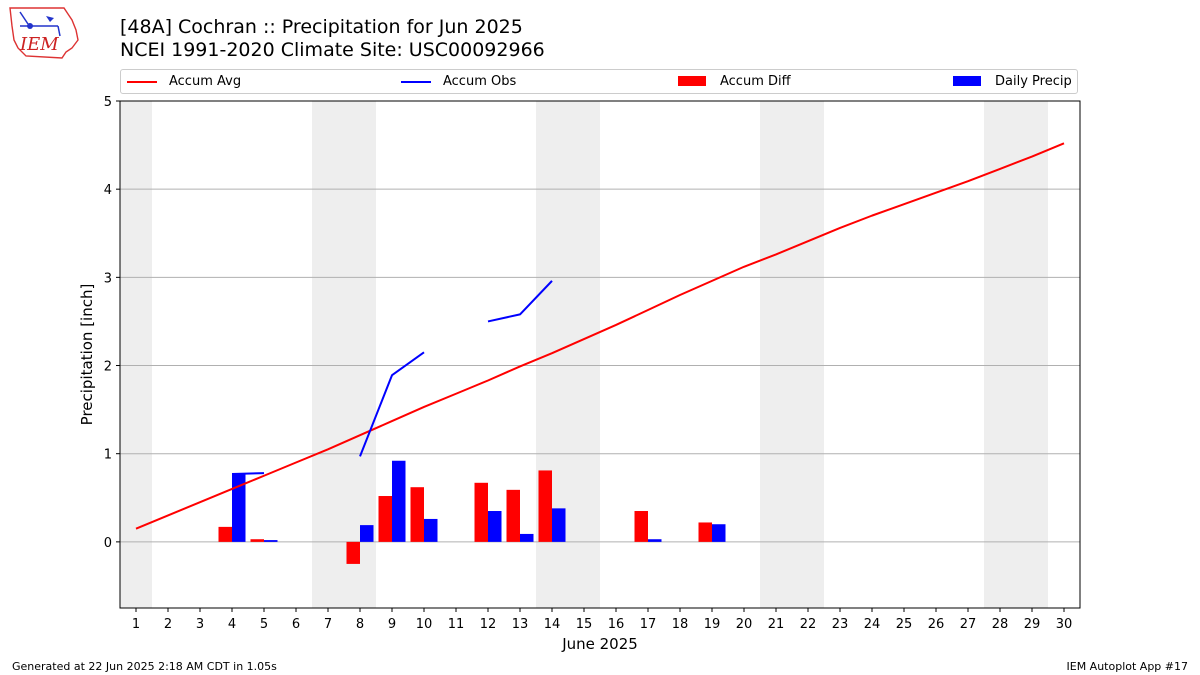 Image resolution: width=1200 pixels, height=675 pixels. What do you see at coordinates (1000, 624) in the screenshot?
I see `x-tick-label-28: 28` at bounding box center [1000, 624].